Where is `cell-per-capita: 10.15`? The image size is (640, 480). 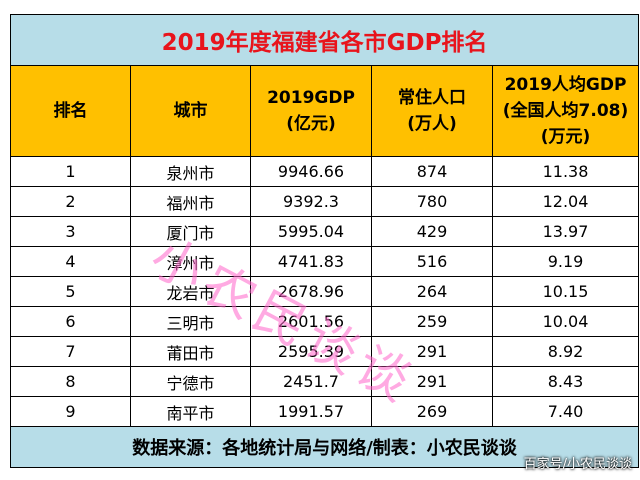 cell-per-capita: 10.15 is located at coordinates (565, 291).